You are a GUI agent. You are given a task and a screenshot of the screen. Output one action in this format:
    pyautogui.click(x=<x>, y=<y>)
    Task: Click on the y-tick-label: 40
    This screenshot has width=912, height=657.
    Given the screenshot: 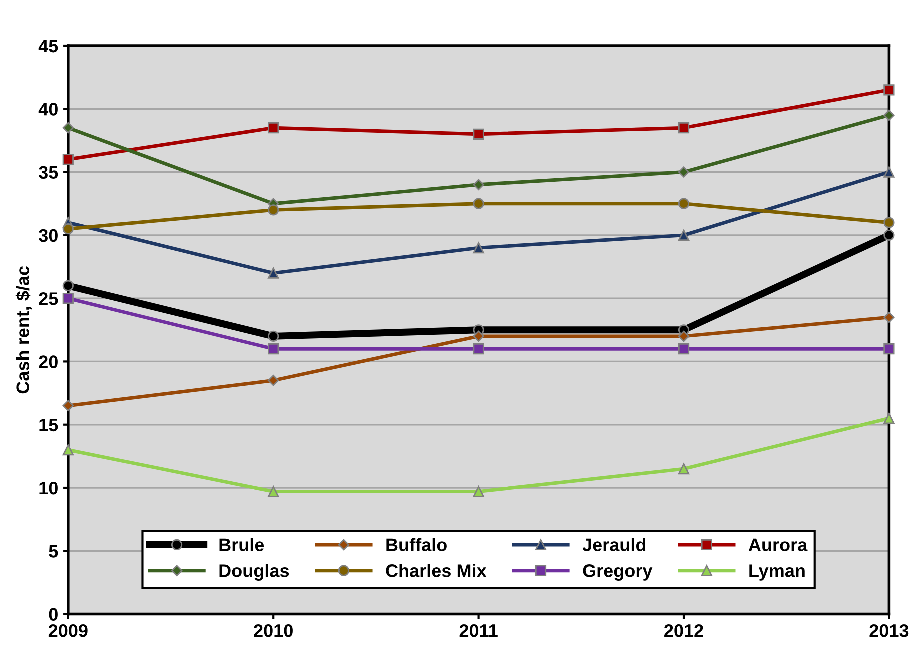 What is the action you would take?
    pyautogui.click(x=48, y=109)
    